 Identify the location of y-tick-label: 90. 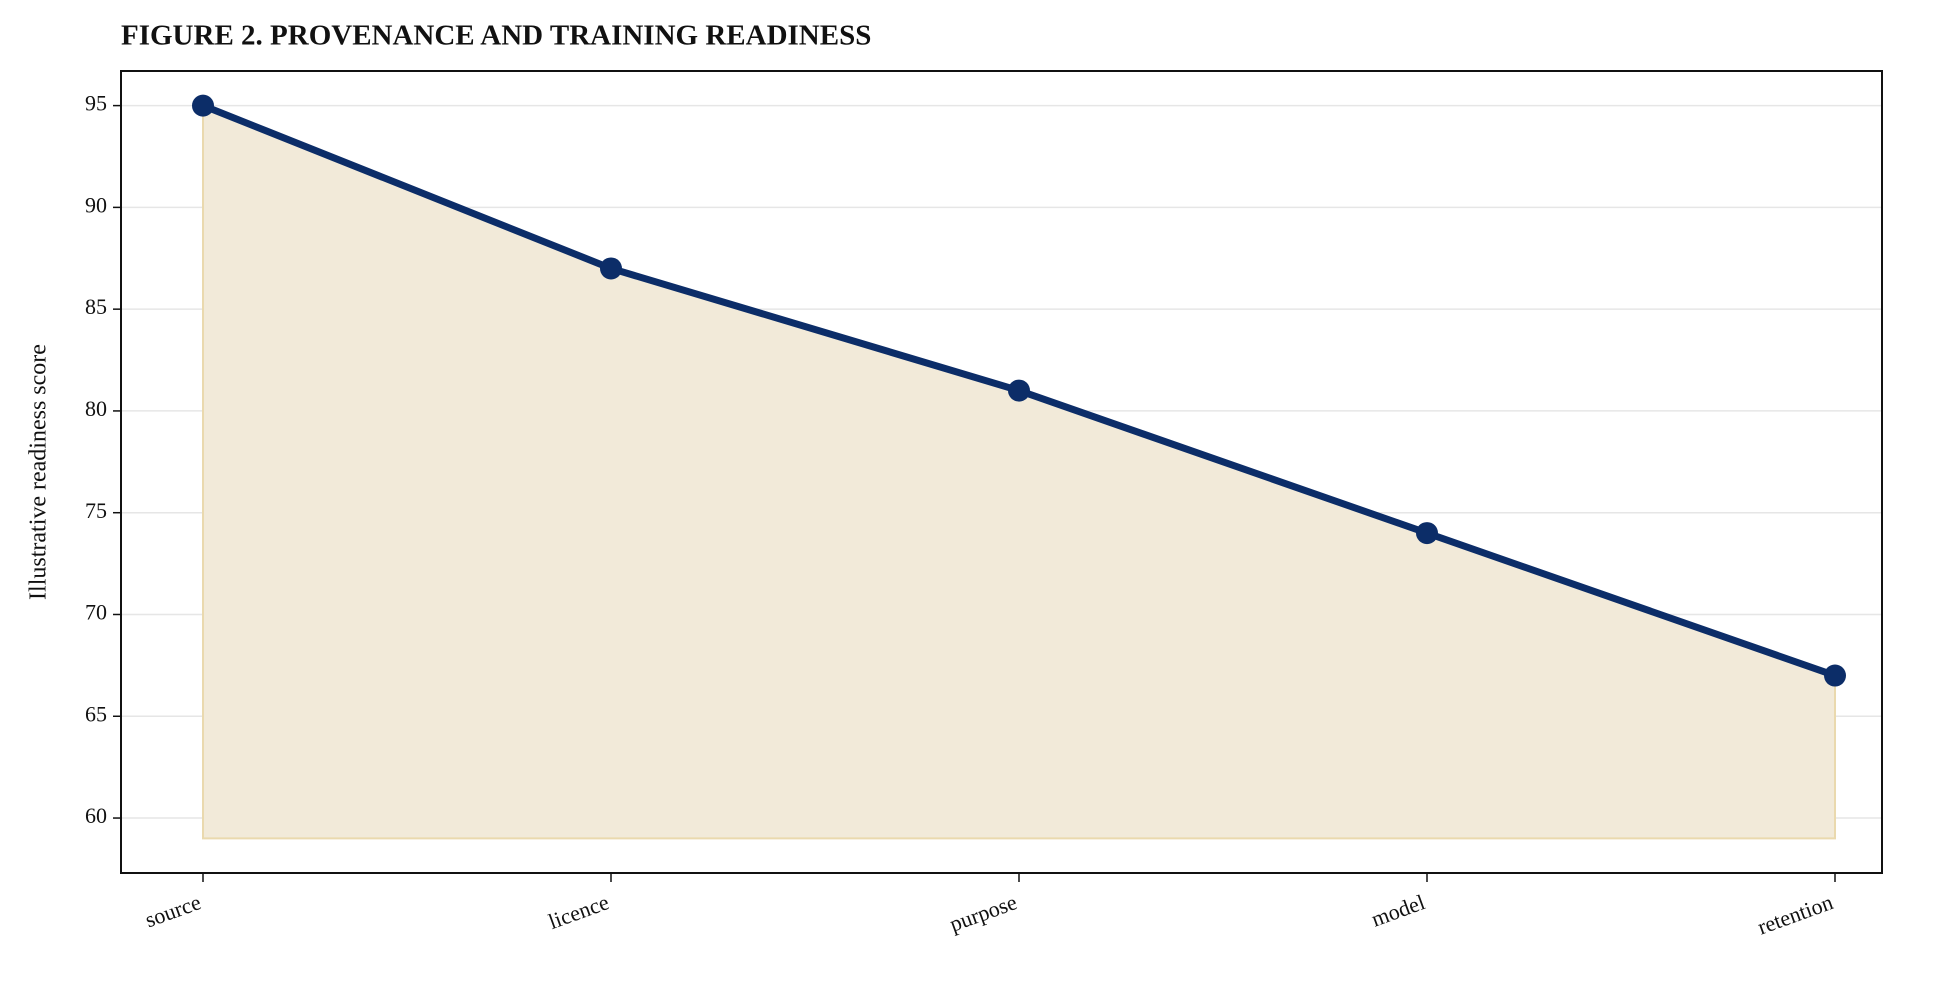
(96, 204).